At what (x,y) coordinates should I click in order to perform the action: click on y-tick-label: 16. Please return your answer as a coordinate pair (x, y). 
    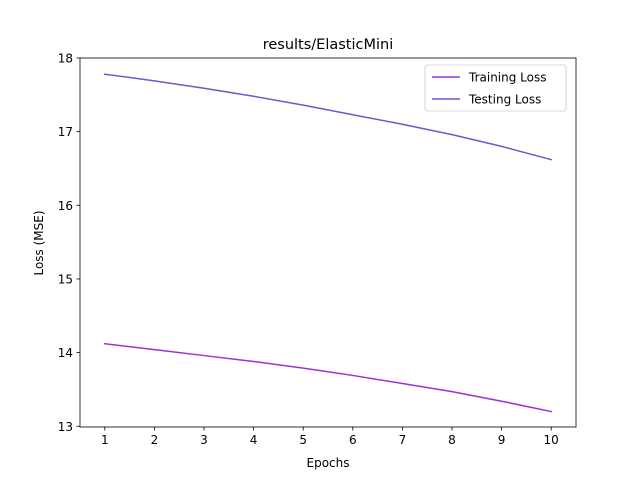
    Looking at the image, I should click on (65, 206).